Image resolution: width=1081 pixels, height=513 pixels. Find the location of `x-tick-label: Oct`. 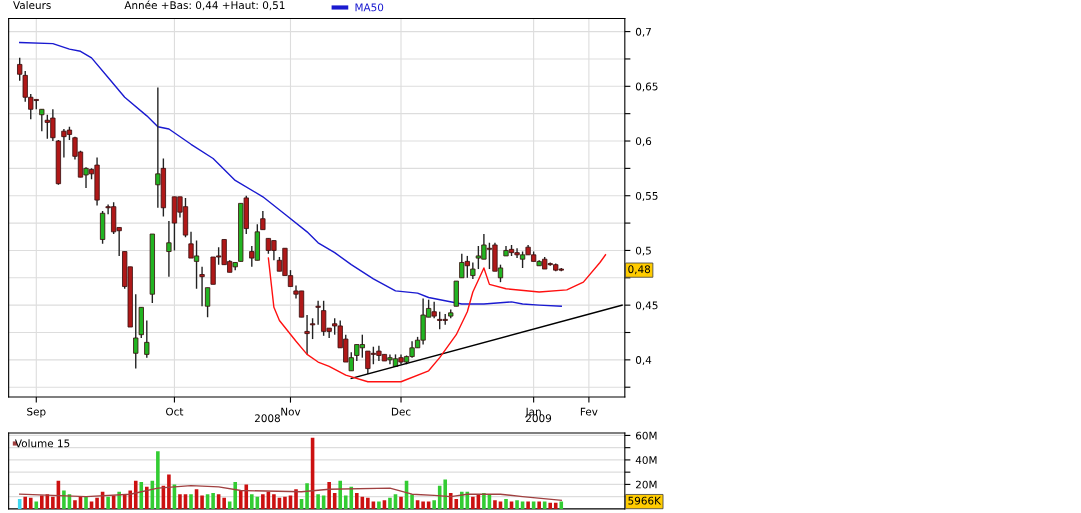

x-tick-label: Oct is located at coordinates (175, 411).